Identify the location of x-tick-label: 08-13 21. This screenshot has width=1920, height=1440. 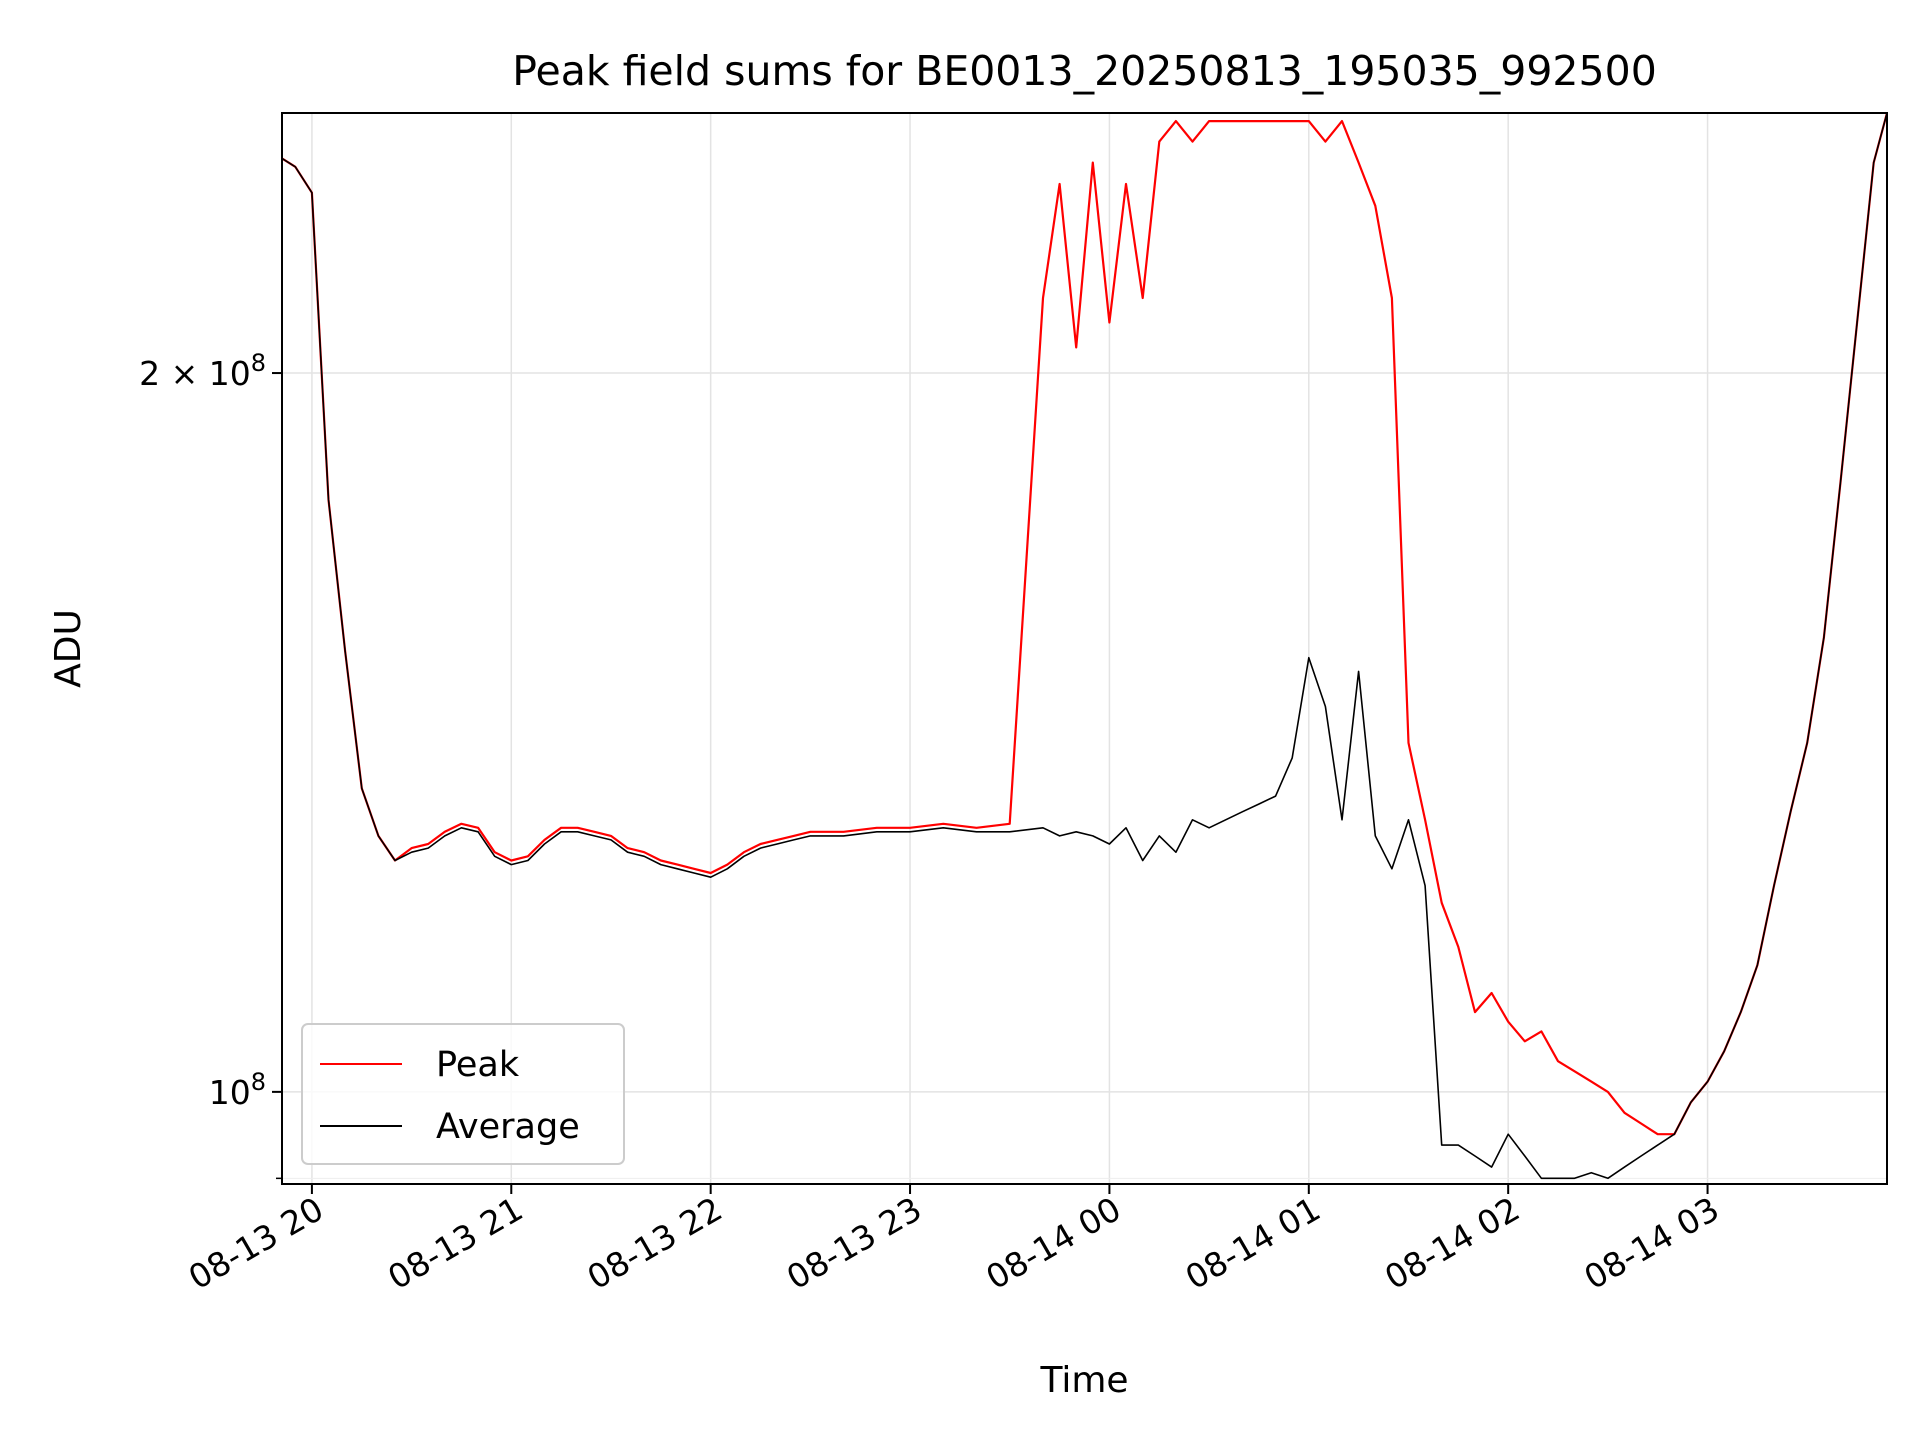
(455, 1243).